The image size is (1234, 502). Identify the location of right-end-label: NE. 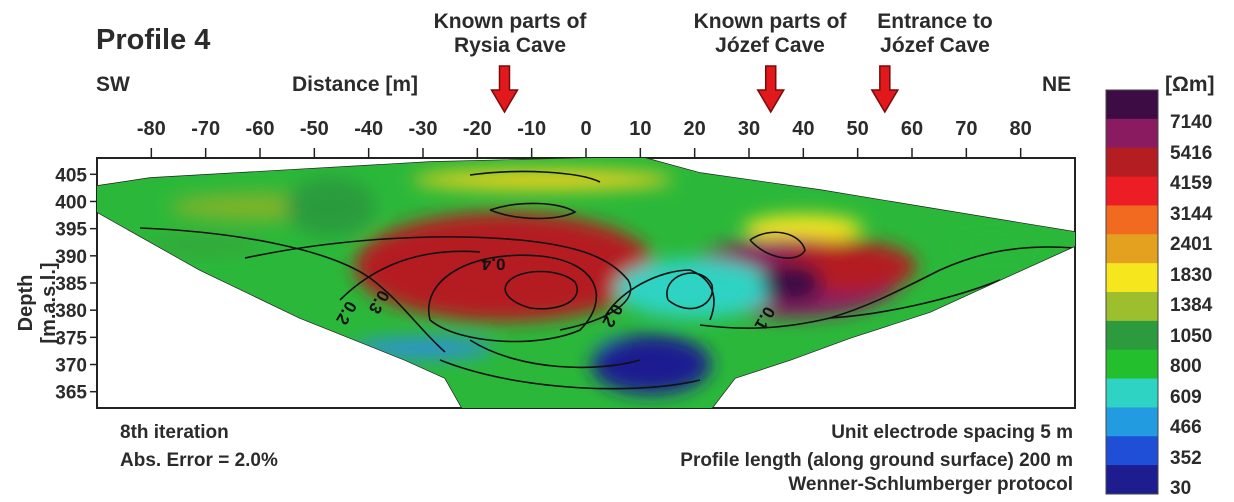
(1057, 84).